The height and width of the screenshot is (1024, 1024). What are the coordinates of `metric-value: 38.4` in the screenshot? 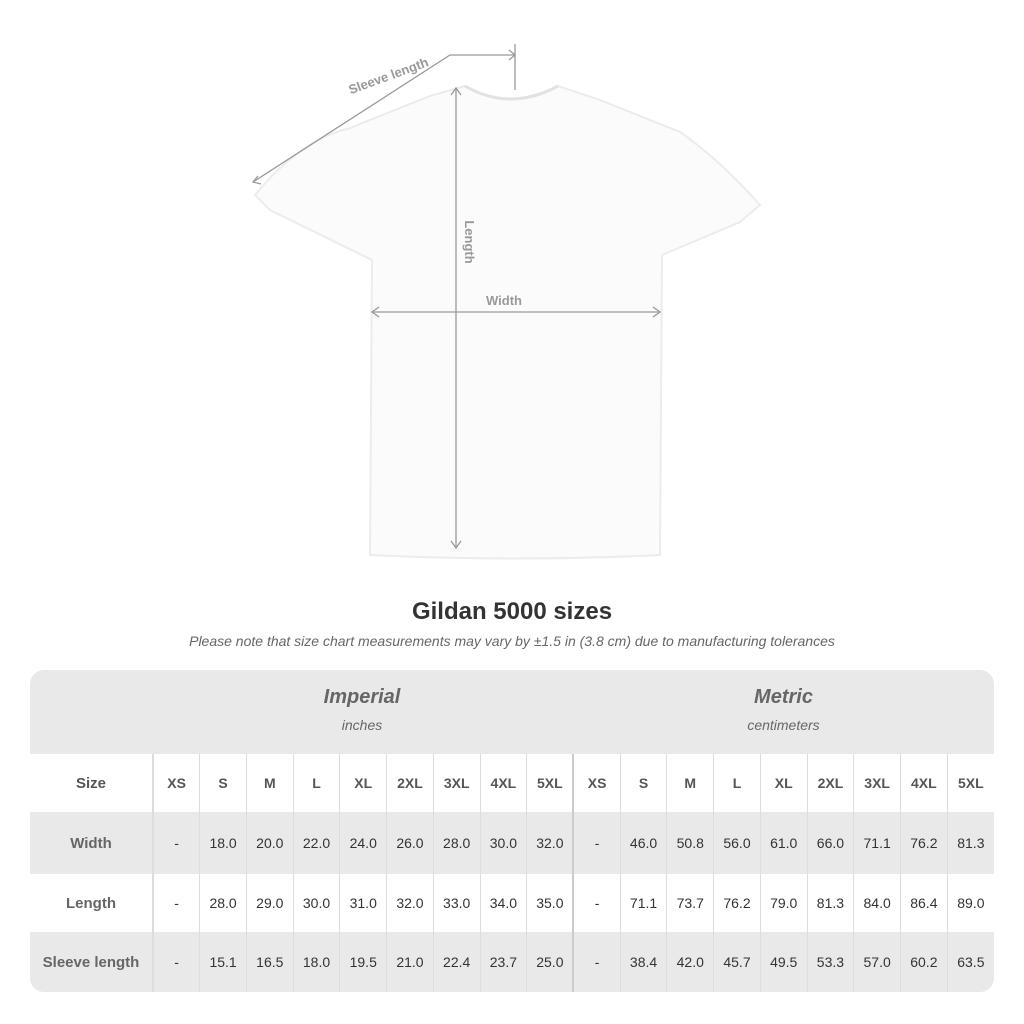 It's located at (643, 962).